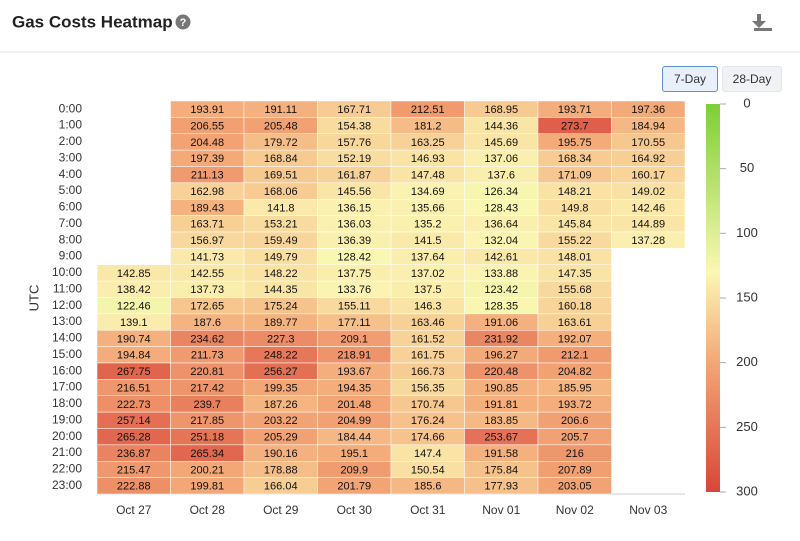  What do you see at coordinates (648, 159) in the screenshot?
I see `cell-label: 164.92` at bounding box center [648, 159].